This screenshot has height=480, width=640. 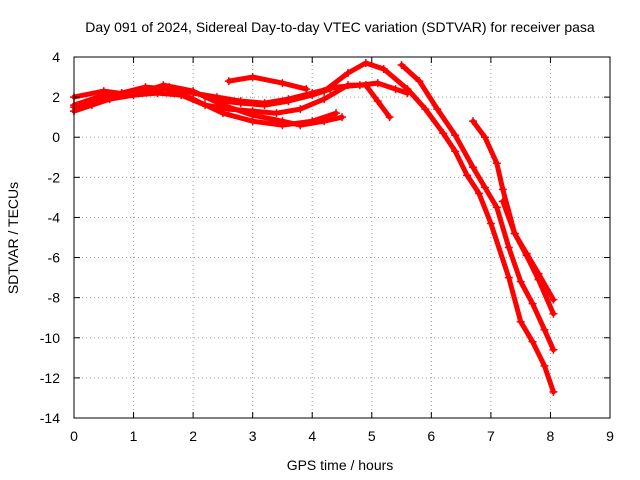 What do you see at coordinates (56, 97) in the screenshot?
I see `y-tick-label: 2` at bounding box center [56, 97].